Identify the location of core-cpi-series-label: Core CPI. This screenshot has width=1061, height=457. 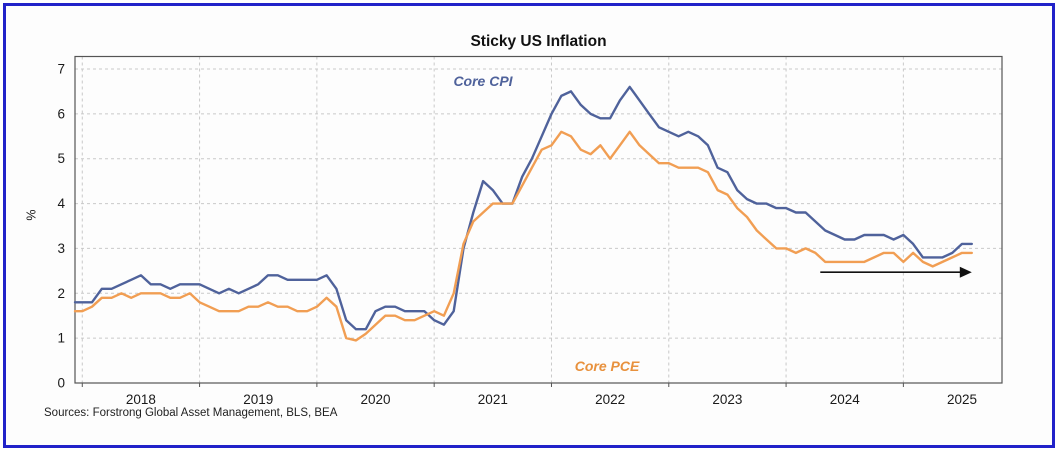
(483, 81).